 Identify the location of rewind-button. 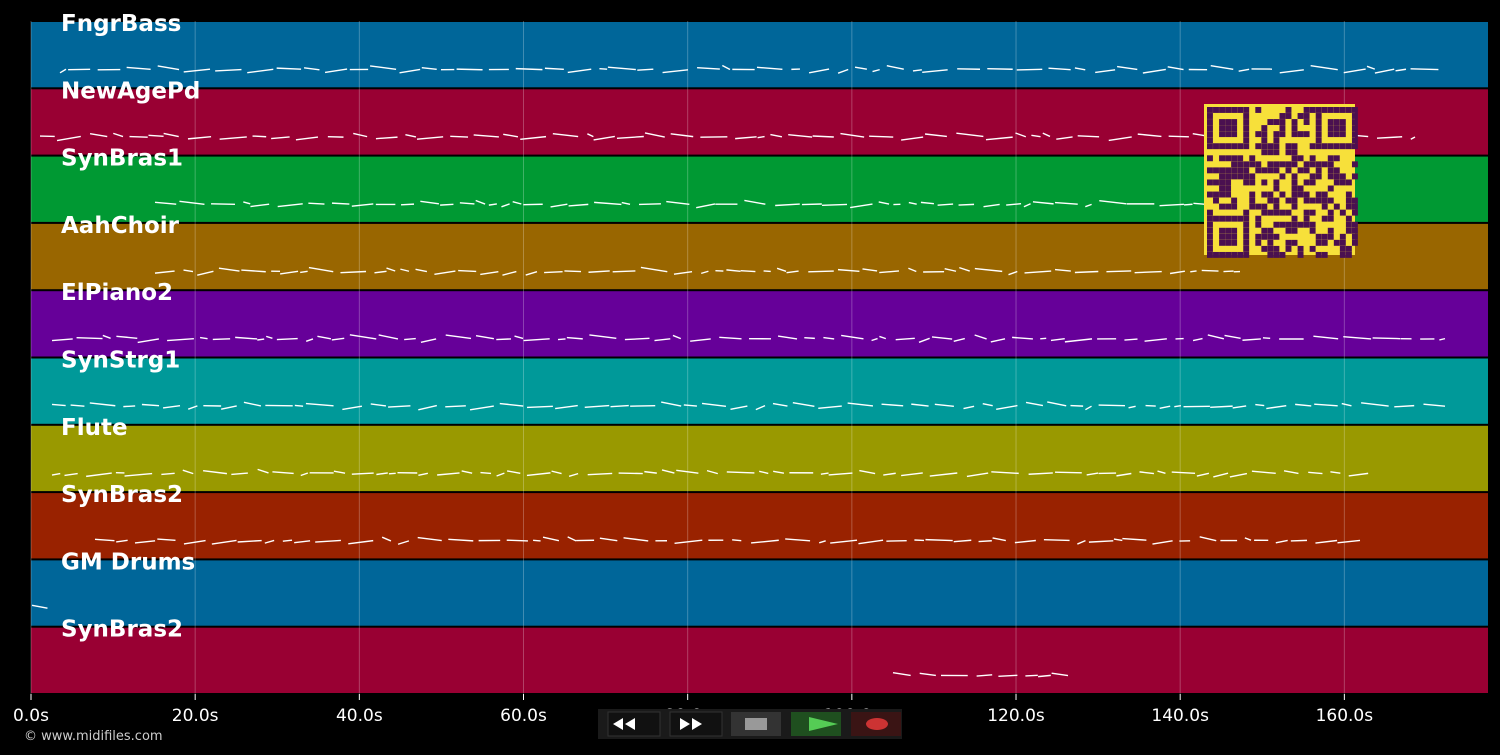
(634, 724).